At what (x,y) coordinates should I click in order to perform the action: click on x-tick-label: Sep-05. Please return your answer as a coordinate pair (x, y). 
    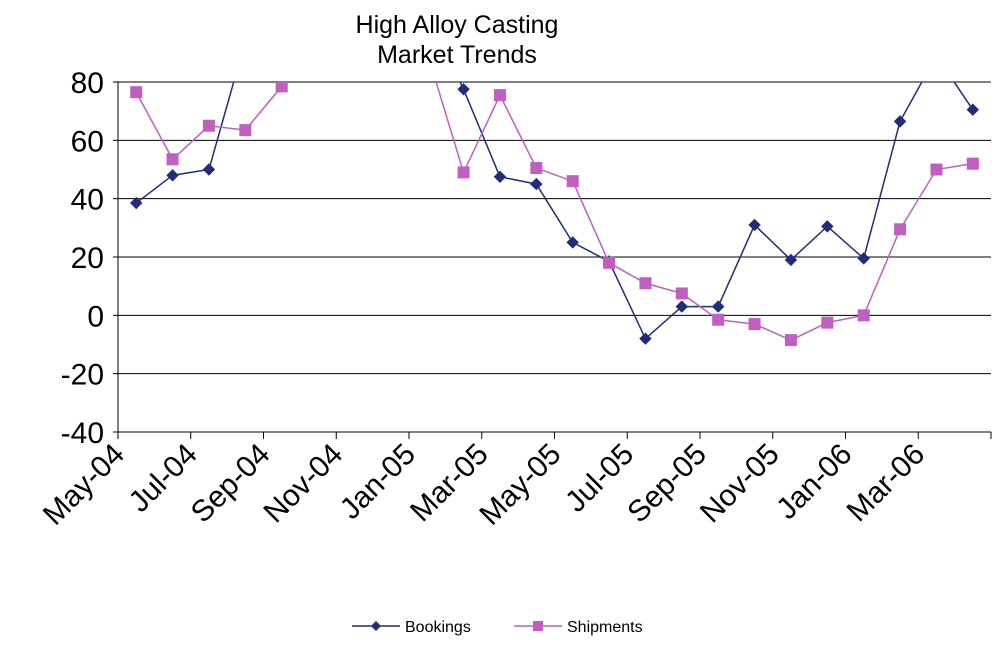
    Looking at the image, I should click on (667, 484).